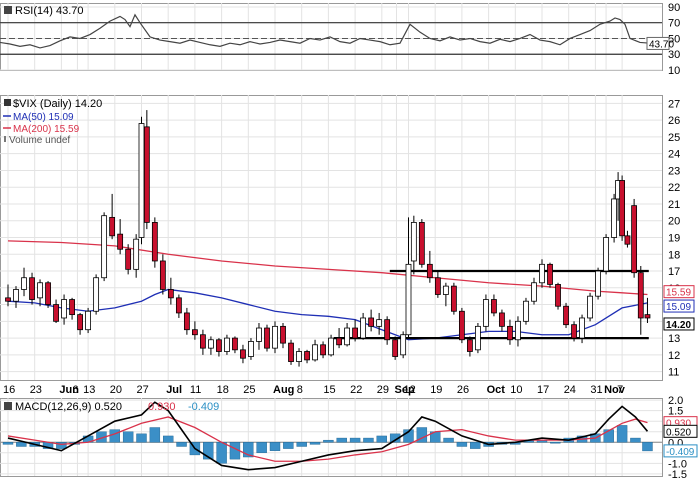 The width and height of the screenshot is (700, 500). I want to click on x-axis-tick-label: 7, so click(620, 390).